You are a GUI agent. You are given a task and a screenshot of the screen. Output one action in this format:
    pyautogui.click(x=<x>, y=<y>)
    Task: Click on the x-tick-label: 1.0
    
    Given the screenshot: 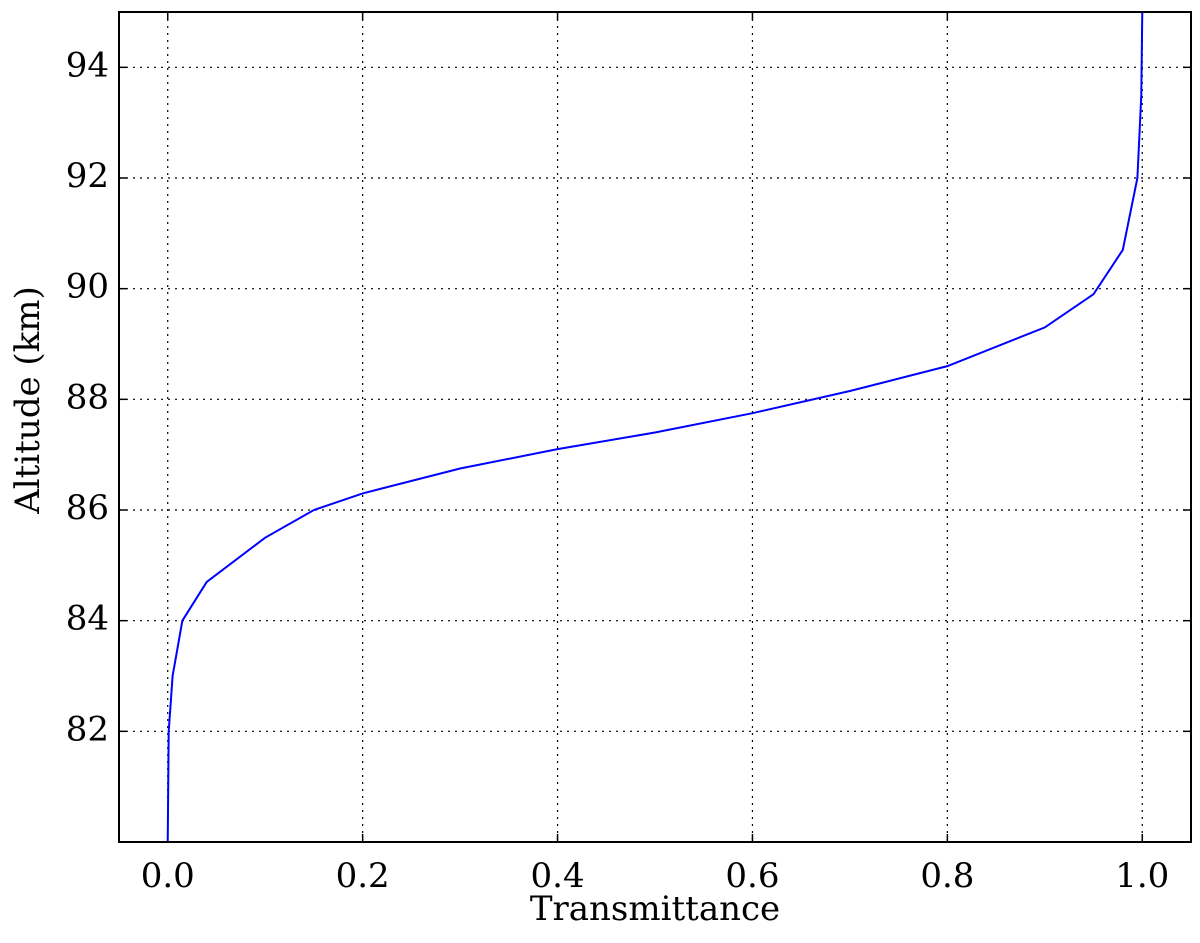 What is the action you would take?
    pyautogui.click(x=1142, y=876)
    